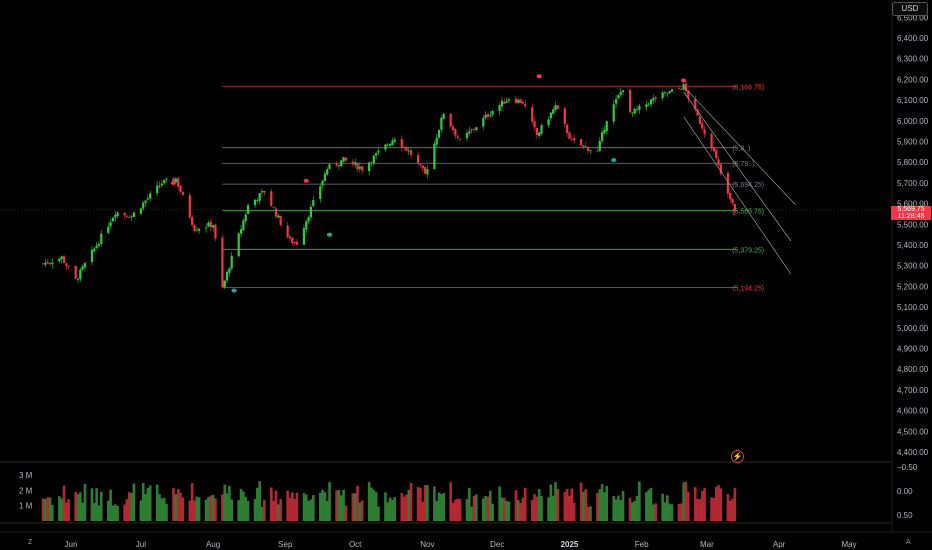  I want to click on y-tick-label: 5,700.00, so click(913, 183).